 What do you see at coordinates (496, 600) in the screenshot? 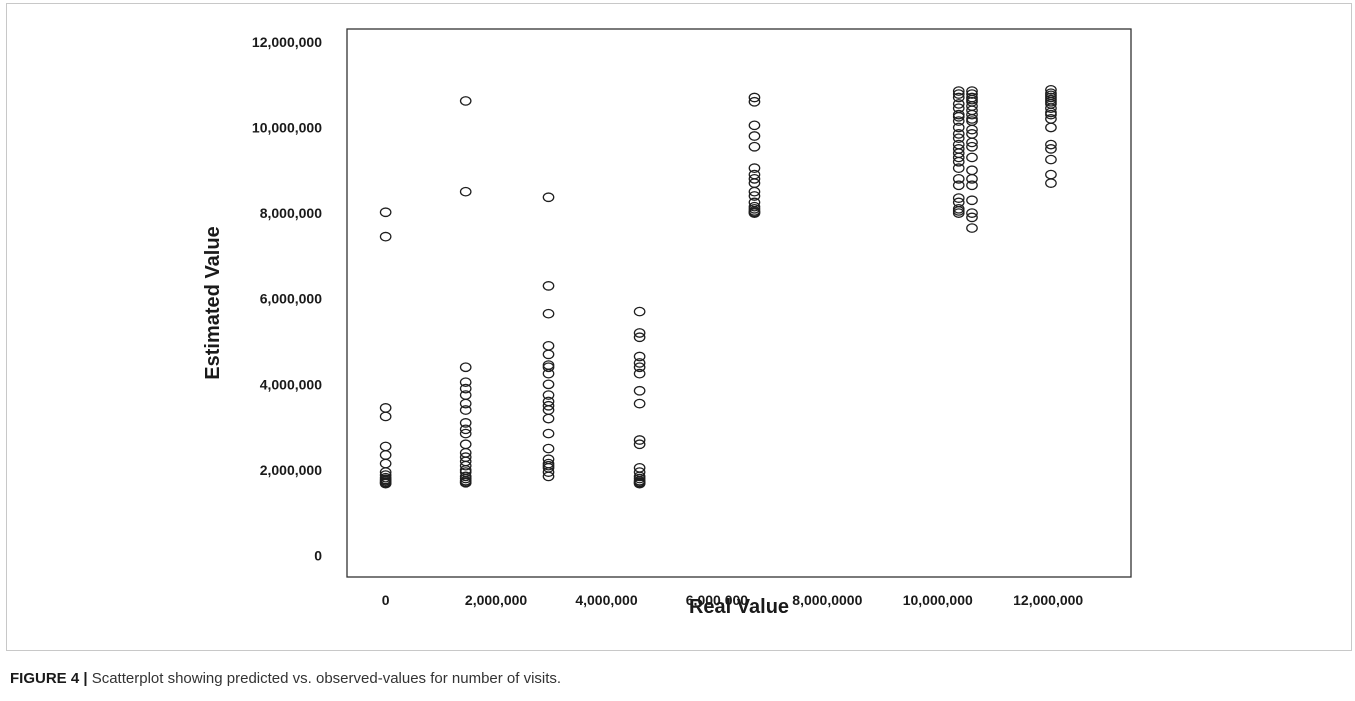
I see `x-tick-label: 2,000,000` at bounding box center [496, 600].